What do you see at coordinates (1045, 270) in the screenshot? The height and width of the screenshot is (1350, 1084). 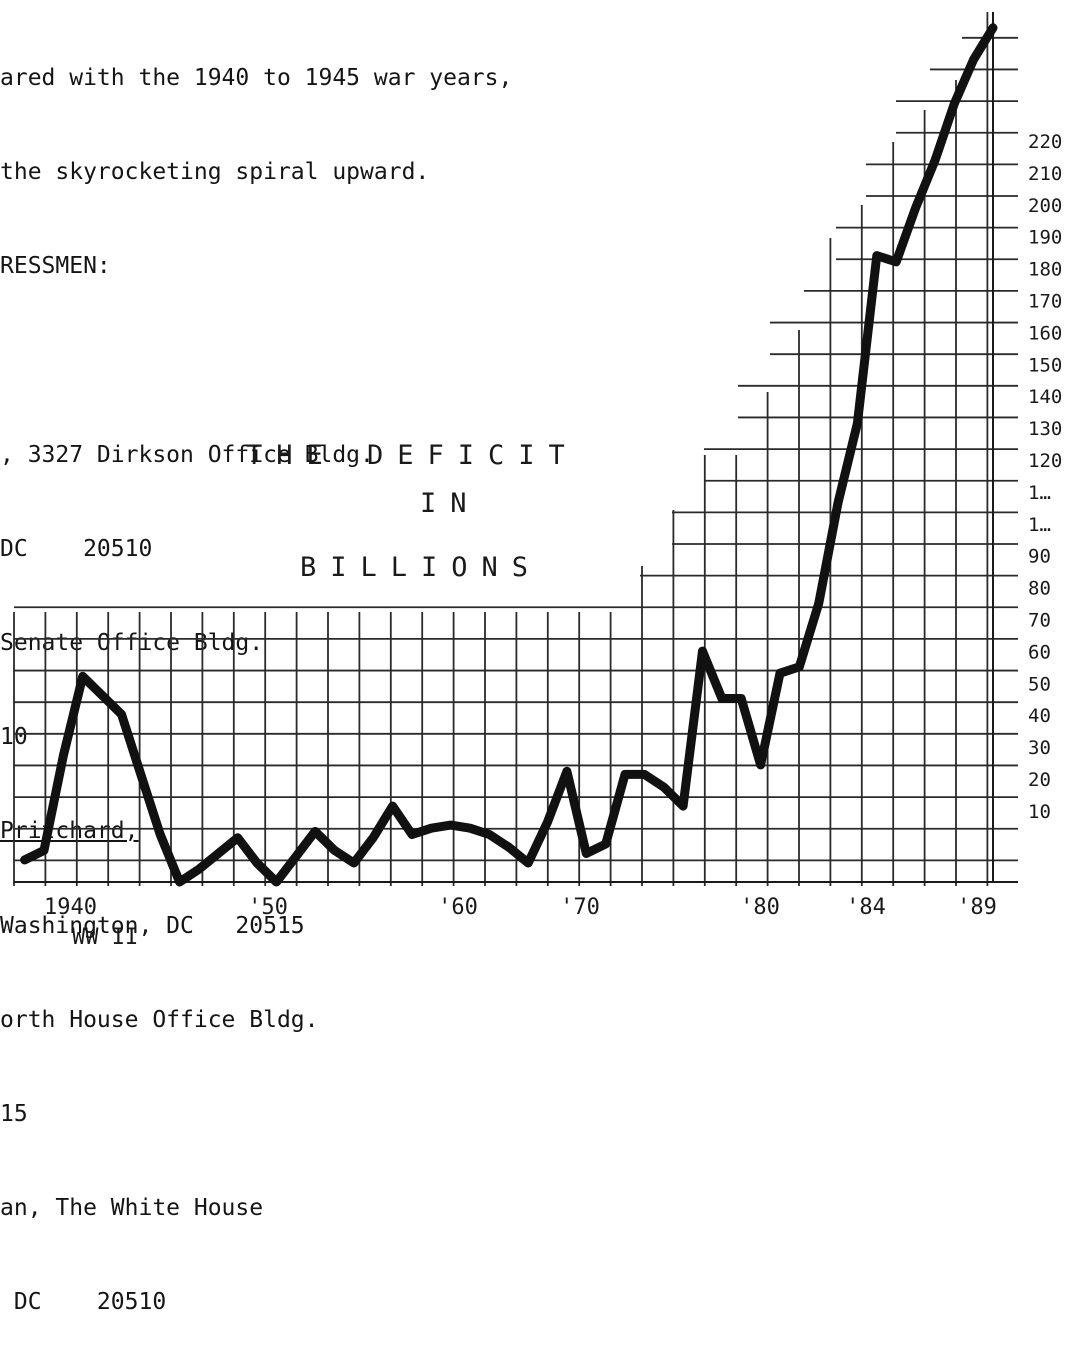 I see `y-tick-label: 180` at bounding box center [1045, 270].